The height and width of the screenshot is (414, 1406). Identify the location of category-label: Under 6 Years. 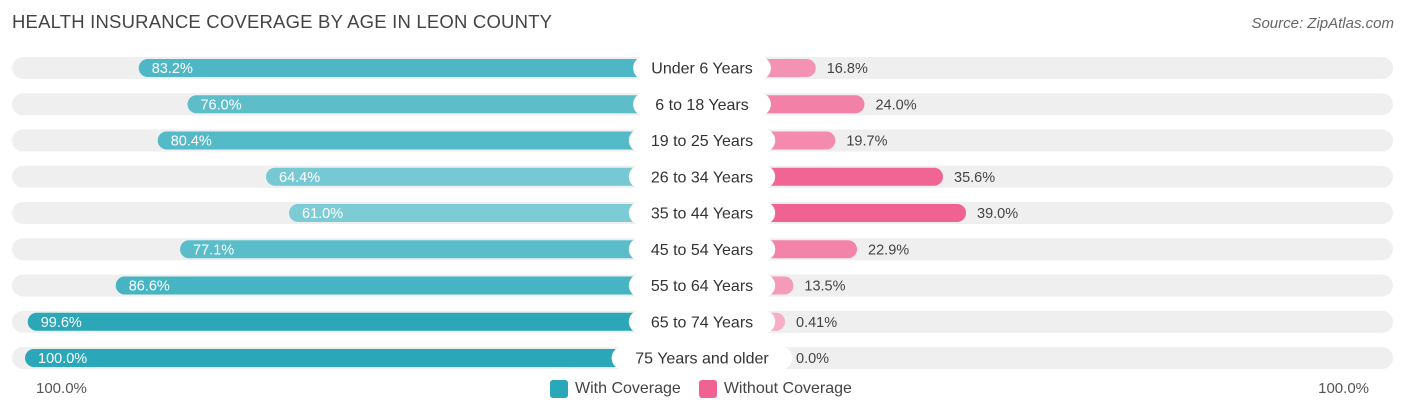
(701, 69).